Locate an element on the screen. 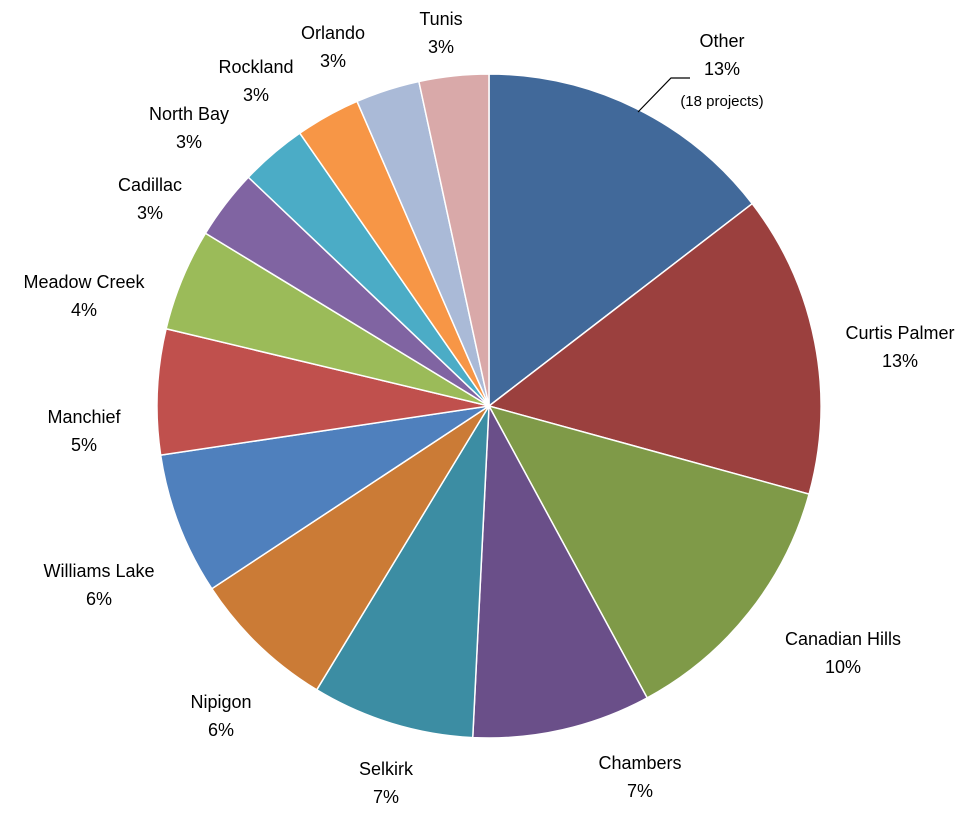 The width and height of the screenshot is (966, 814). pie-slice-other is located at coordinates (621, 240).